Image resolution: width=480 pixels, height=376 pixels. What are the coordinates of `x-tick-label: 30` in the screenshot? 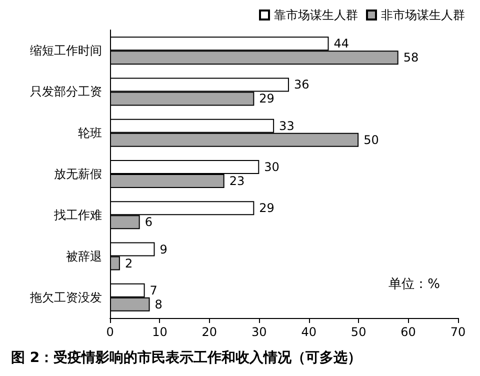 It's located at (259, 332).